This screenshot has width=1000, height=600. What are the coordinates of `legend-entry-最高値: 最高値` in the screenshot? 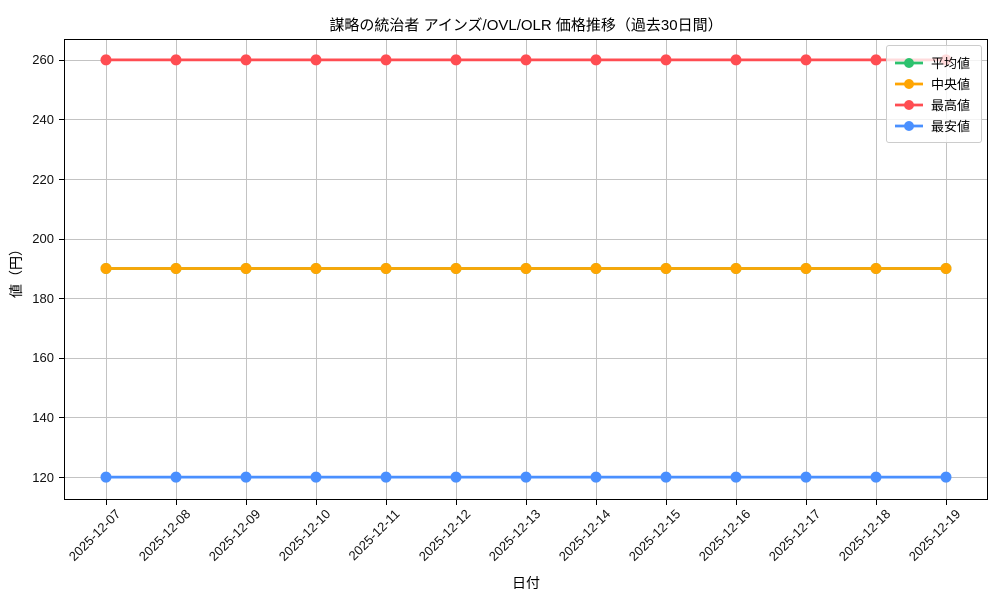 It's located at (933, 104).